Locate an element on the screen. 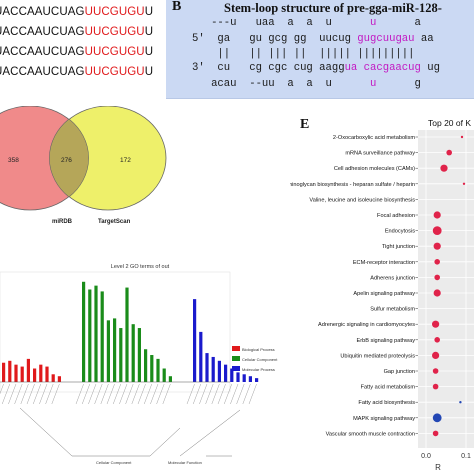 The image size is (474, 474). e-category-label: Vascular smooth muscle contraction is located at coordinates (370, 434).